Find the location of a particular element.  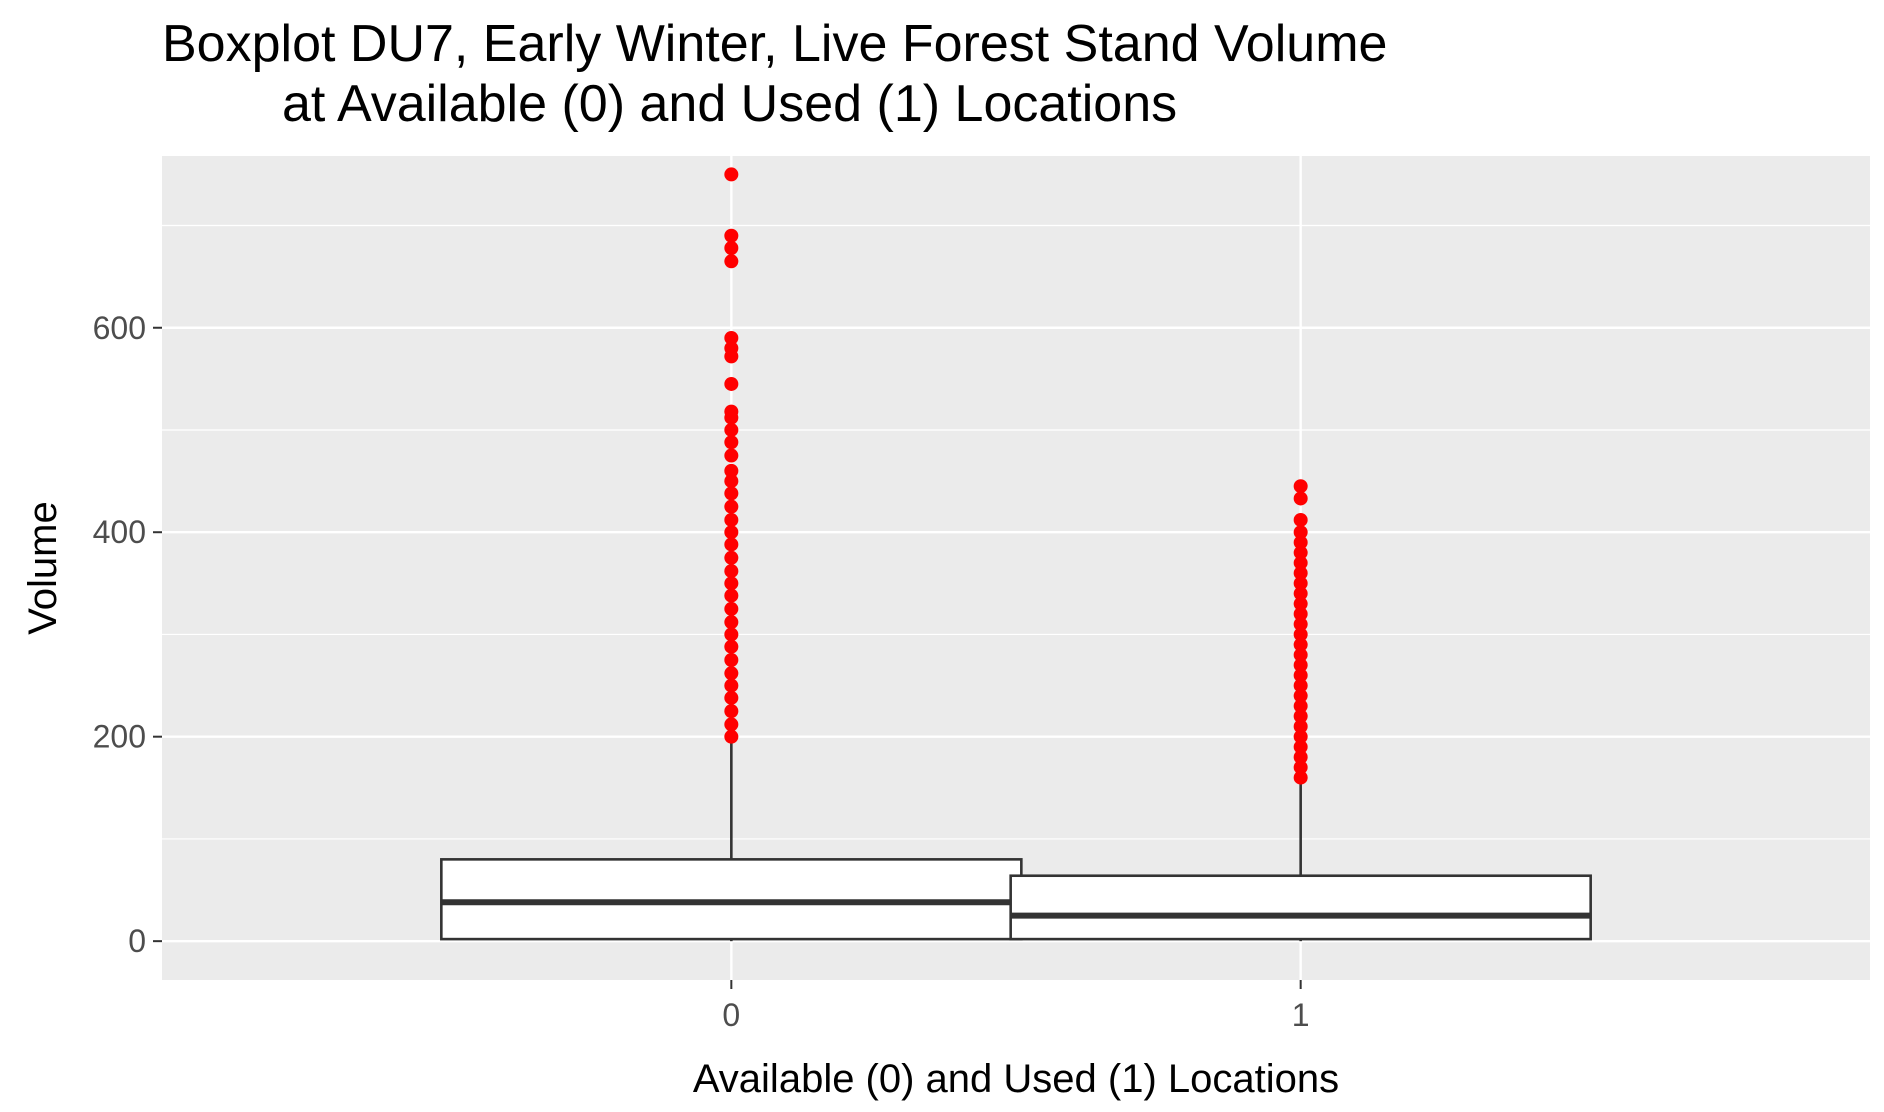

x-axis-title: Available (0) and Used (1) Locations is located at coordinates (1016, 1079).